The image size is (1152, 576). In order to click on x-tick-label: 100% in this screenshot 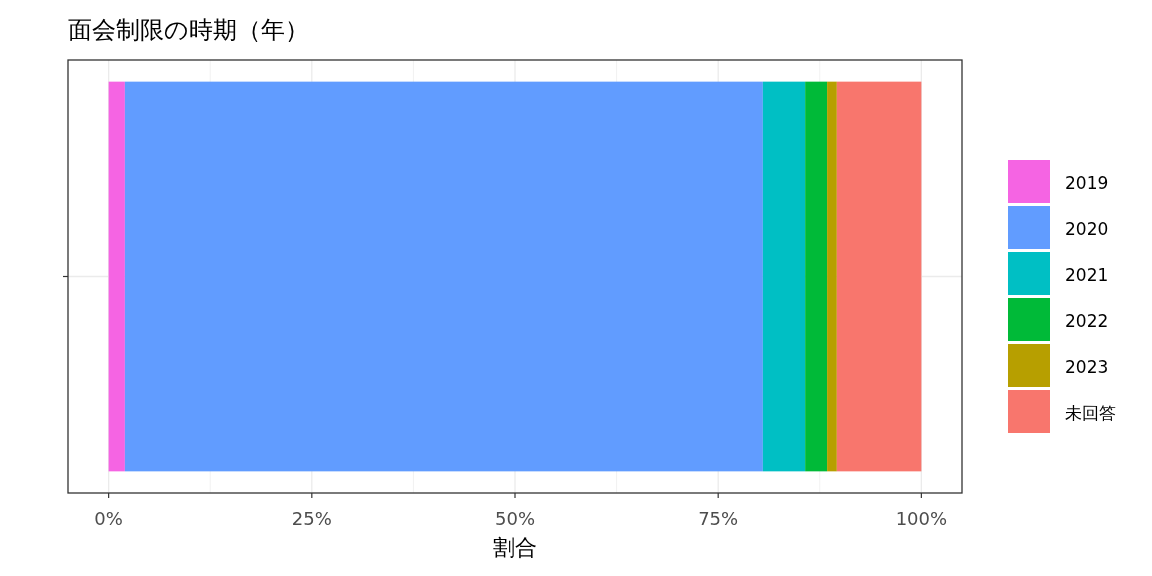, I will do `click(921, 518)`.